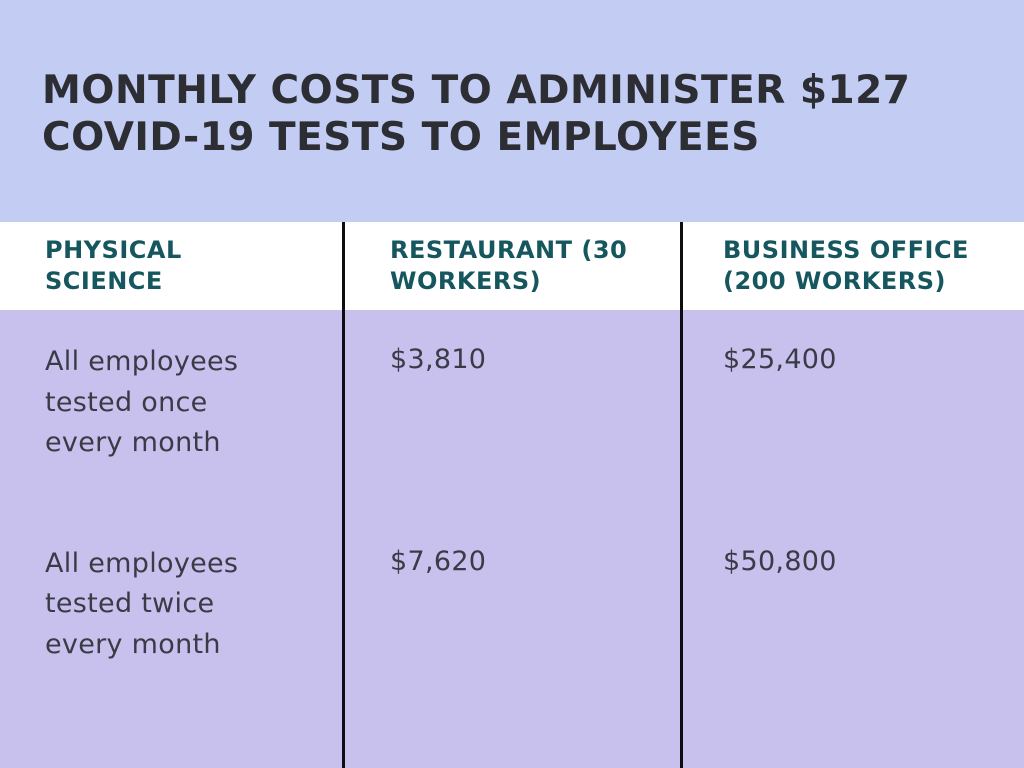 The width and height of the screenshot is (1024, 768). Describe the element at coordinates (142, 402) in the screenshot. I see `row-label-tested-once: All employees tested once every month` at that location.